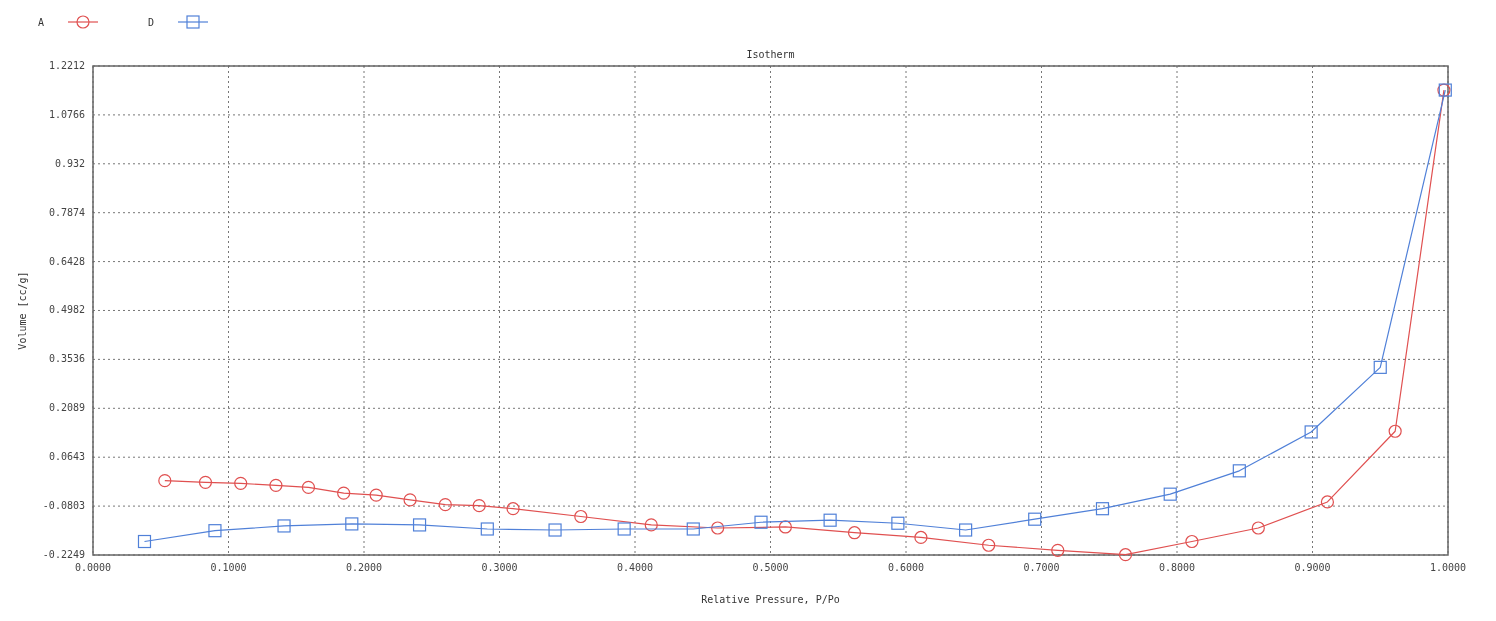 The image size is (1496, 621). I want to click on chart-title: Isotherm, so click(770, 54).